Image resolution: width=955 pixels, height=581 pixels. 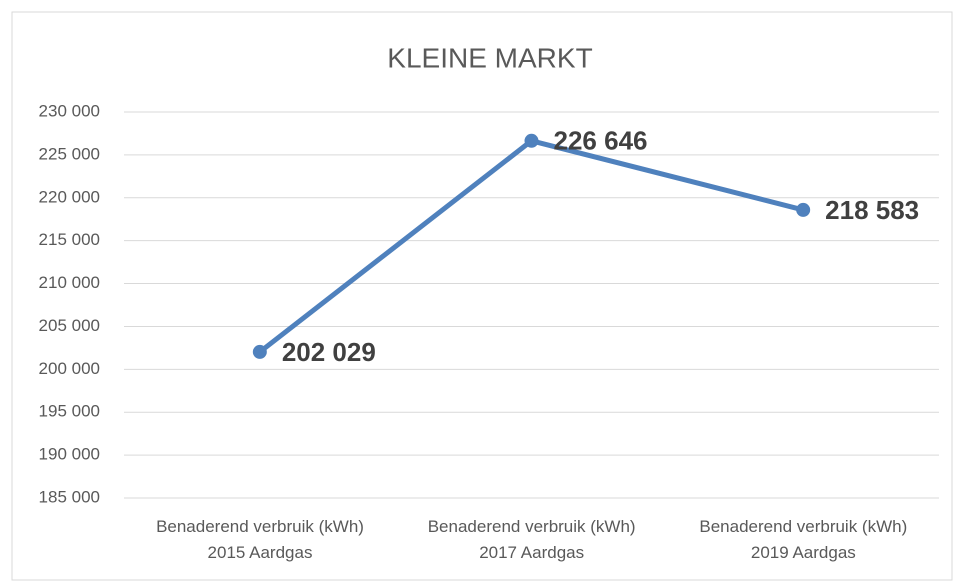 I want to click on data-label: 202 029, so click(x=329, y=352).